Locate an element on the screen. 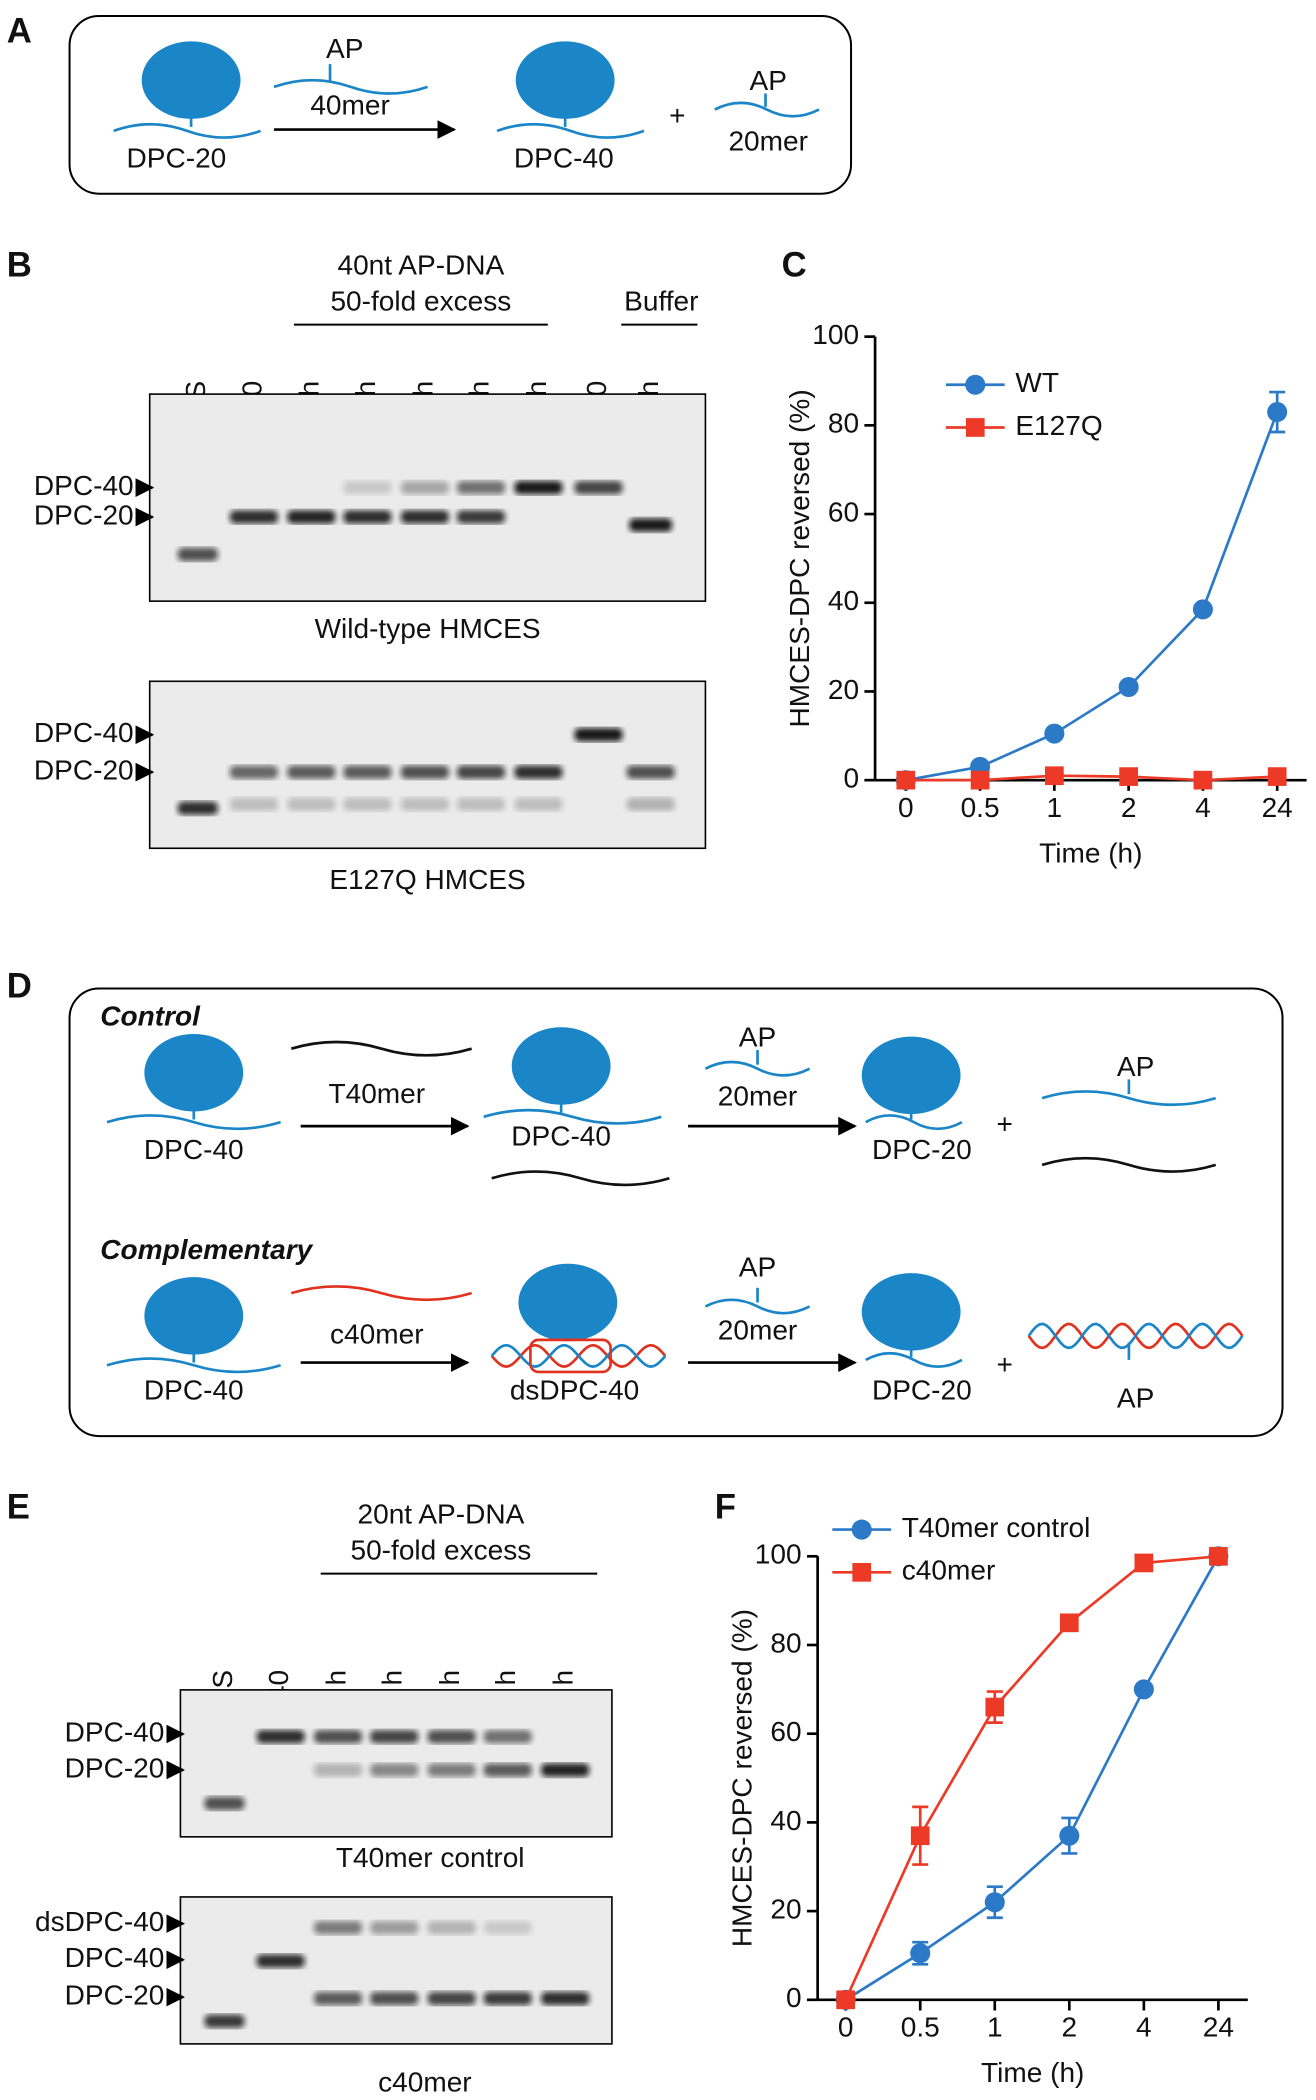 This screenshot has height=2100, width=1316. x-tick-label: 4 is located at coordinates (1144, 2027).